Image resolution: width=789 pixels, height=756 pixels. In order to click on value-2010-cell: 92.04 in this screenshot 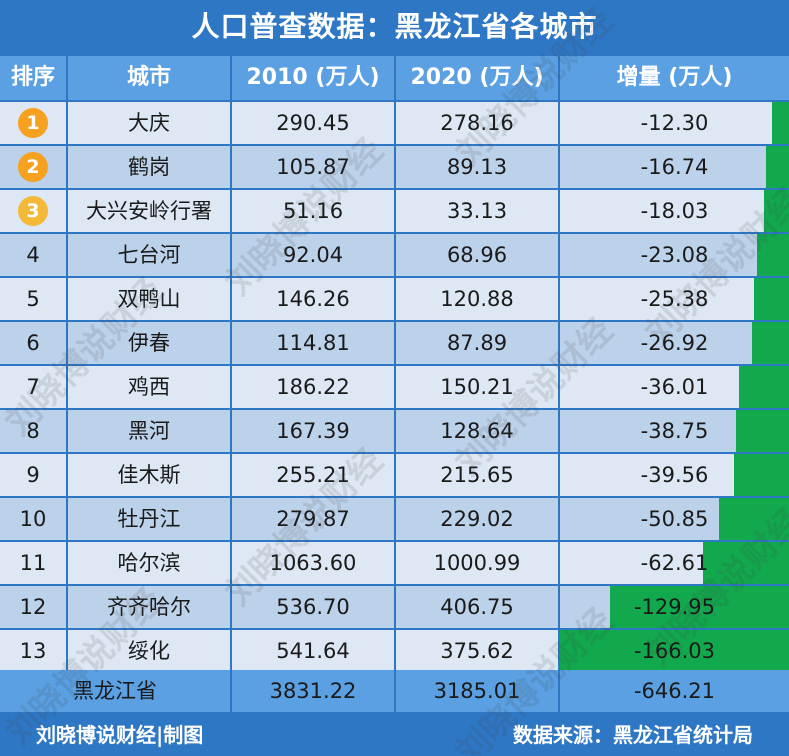, I will do `click(313, 255)`.